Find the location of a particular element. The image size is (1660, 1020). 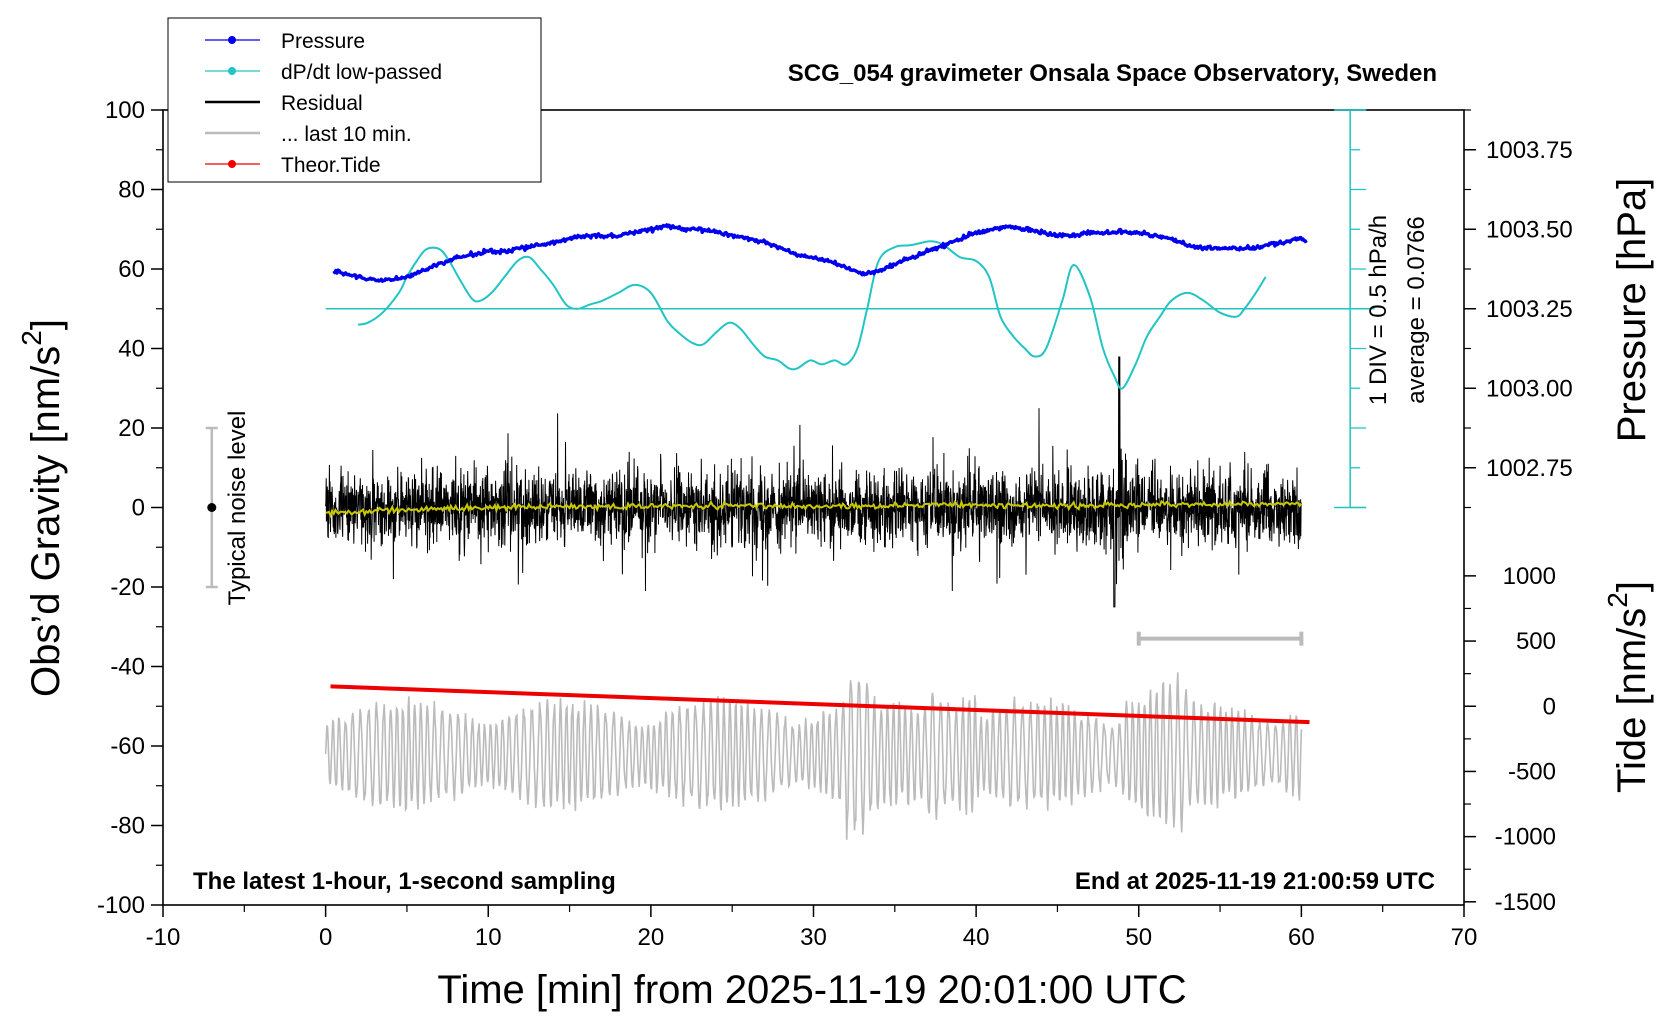

x-tick-label: 0 is located at coordinates (325, 937).